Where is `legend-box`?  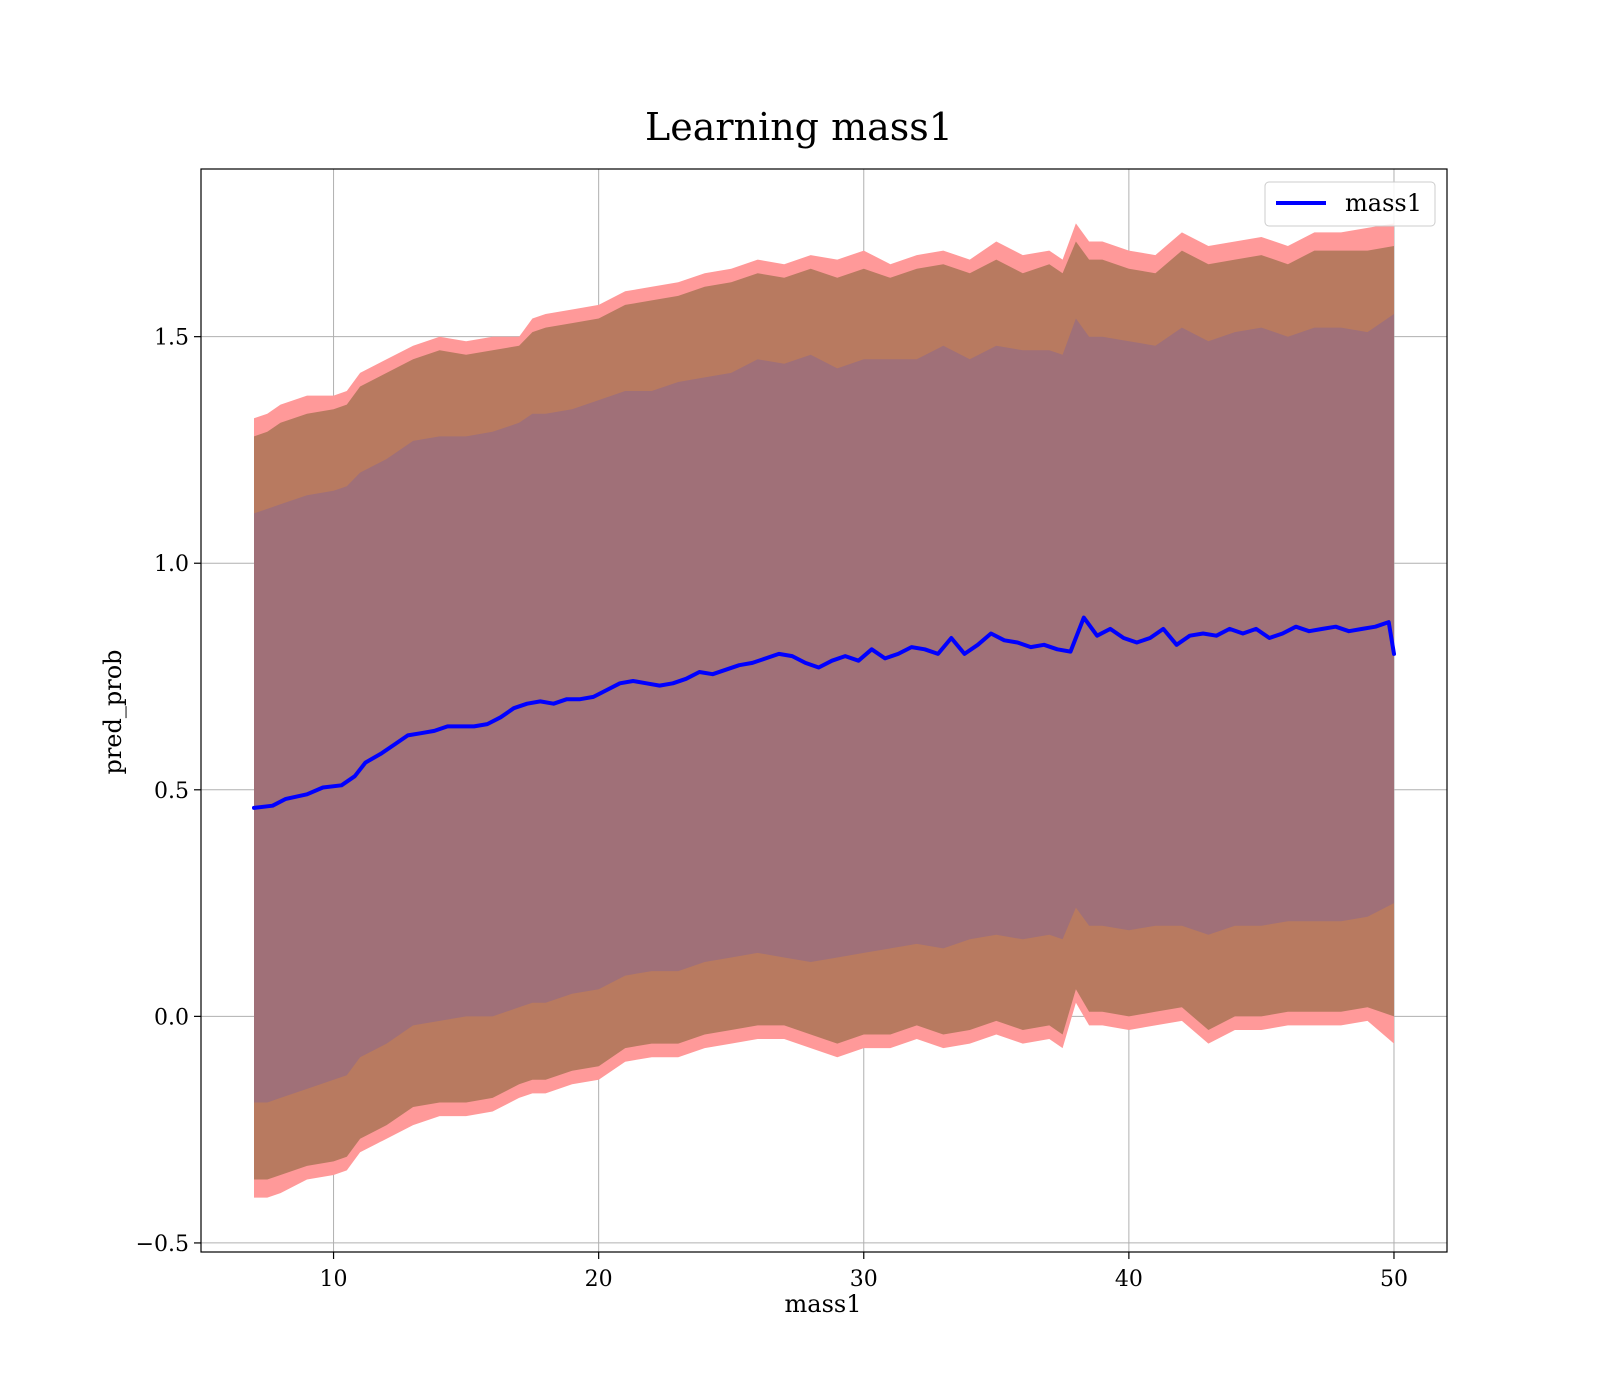
legend-box is located at coordinates (1350, 204).